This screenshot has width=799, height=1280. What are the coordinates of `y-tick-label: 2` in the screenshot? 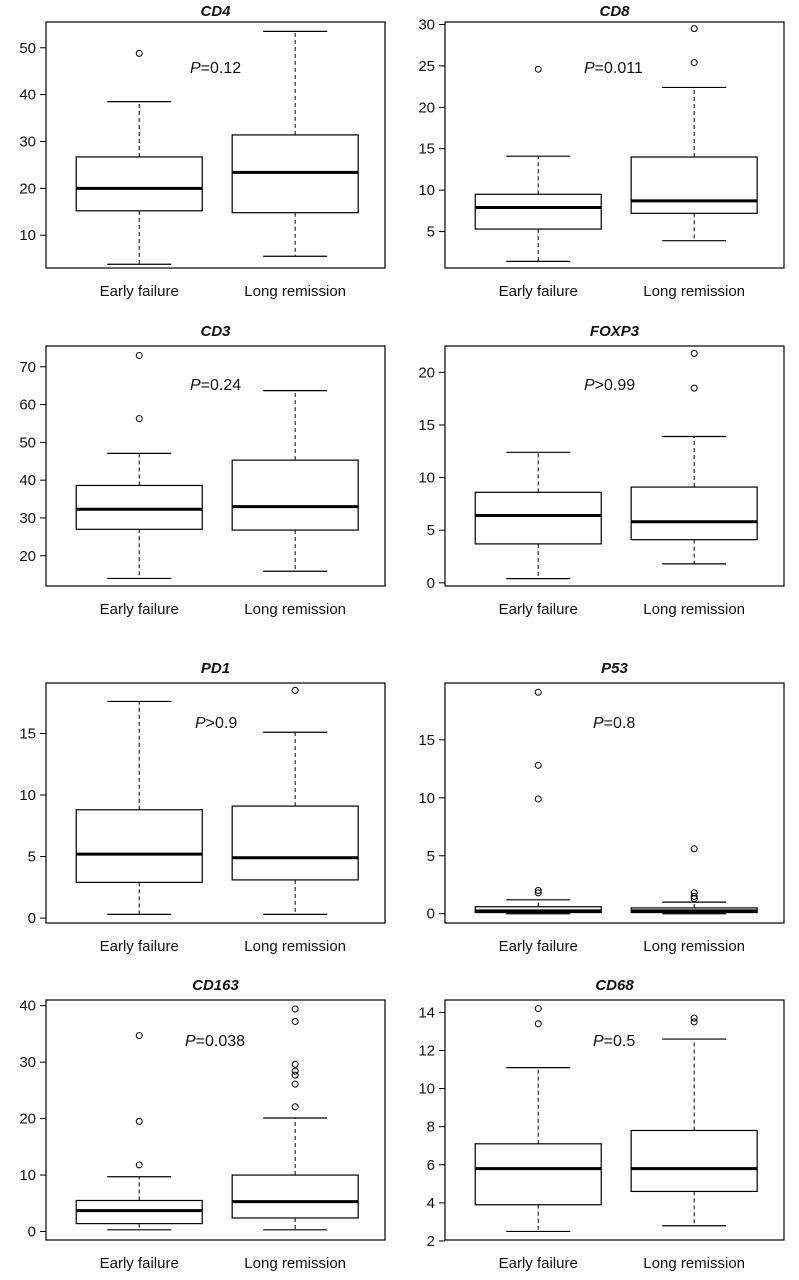 It's located at (431, 1241).